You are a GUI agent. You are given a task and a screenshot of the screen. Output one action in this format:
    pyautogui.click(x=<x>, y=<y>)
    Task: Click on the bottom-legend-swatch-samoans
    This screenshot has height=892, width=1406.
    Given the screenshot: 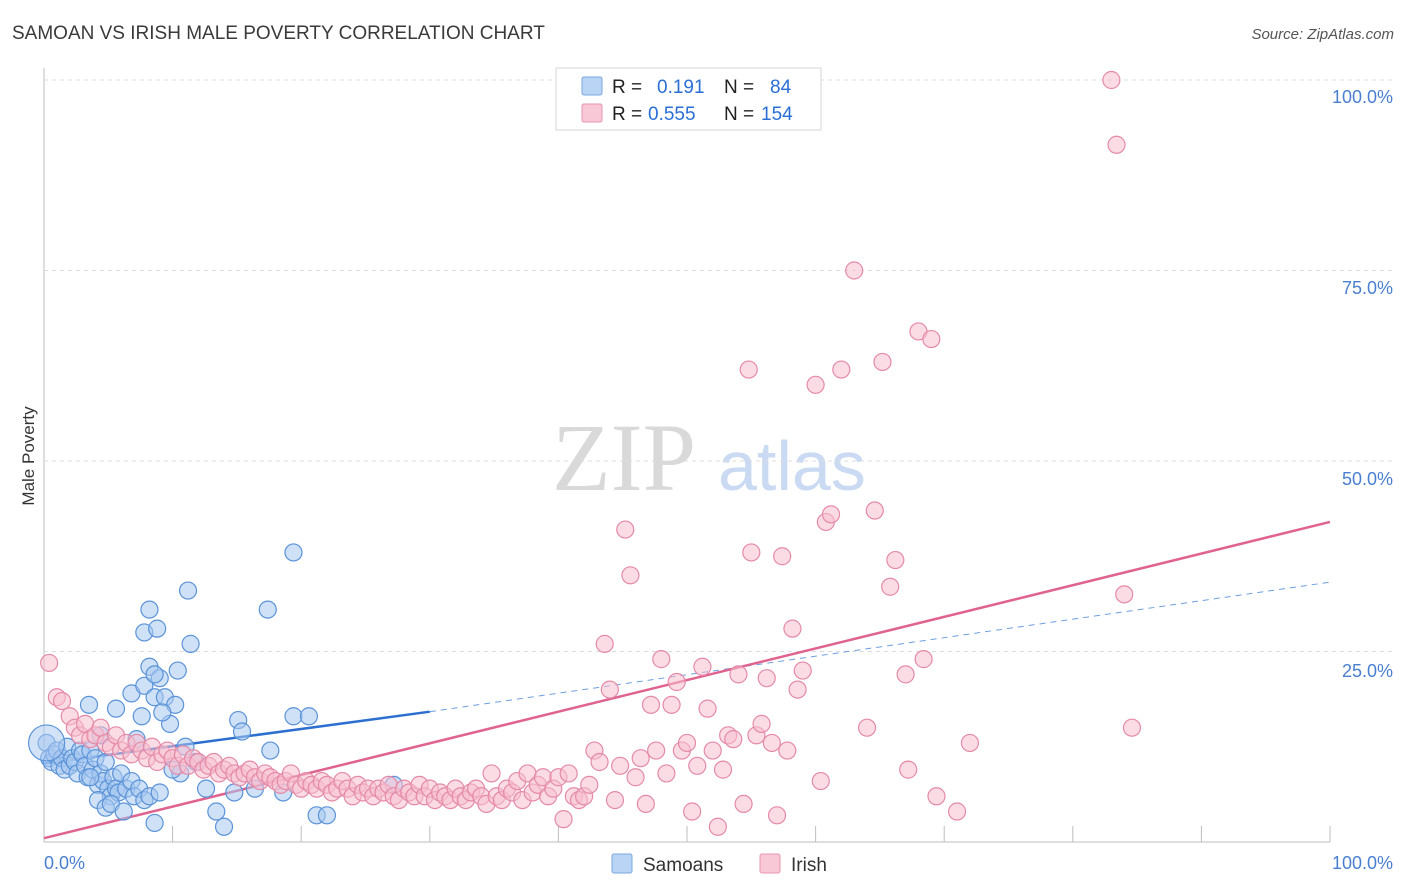 What is the action you would take?
    pyautogui.click(x=622, y=863)
    